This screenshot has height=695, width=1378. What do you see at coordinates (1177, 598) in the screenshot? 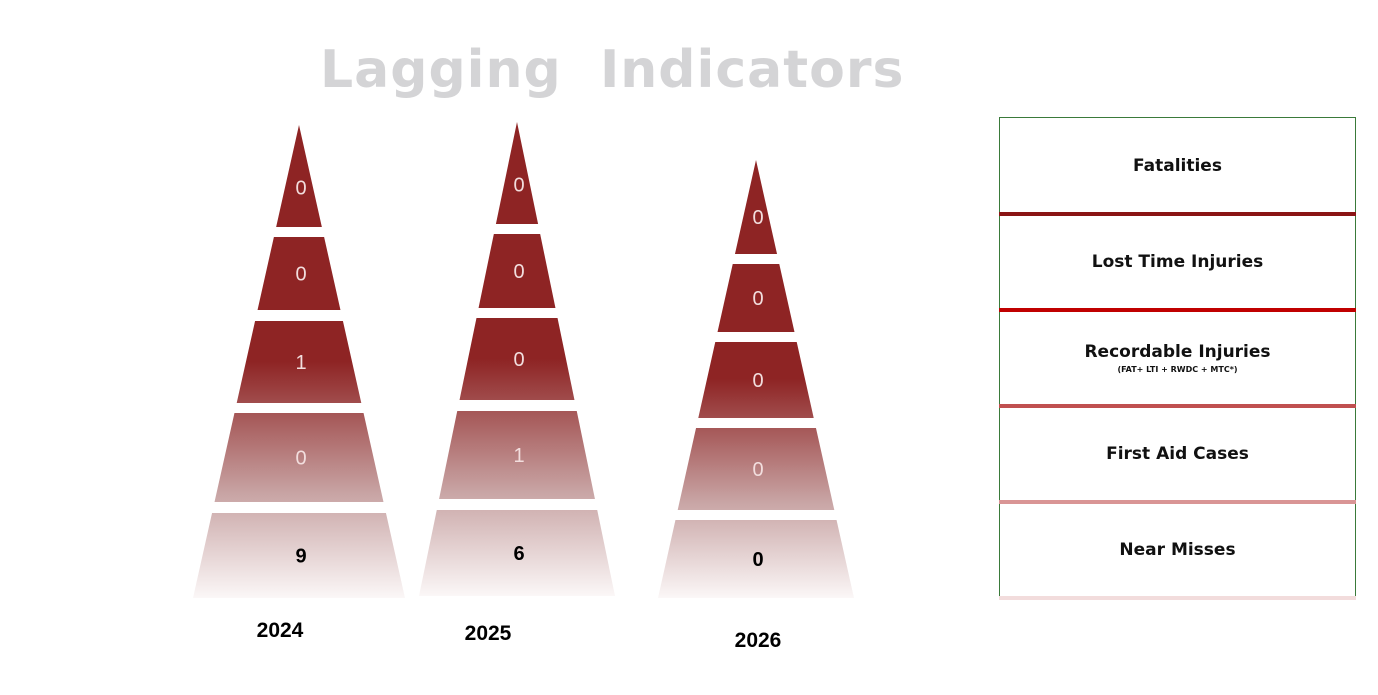
I see `legend-line-near-misses` at bounding box center [1177, 598].